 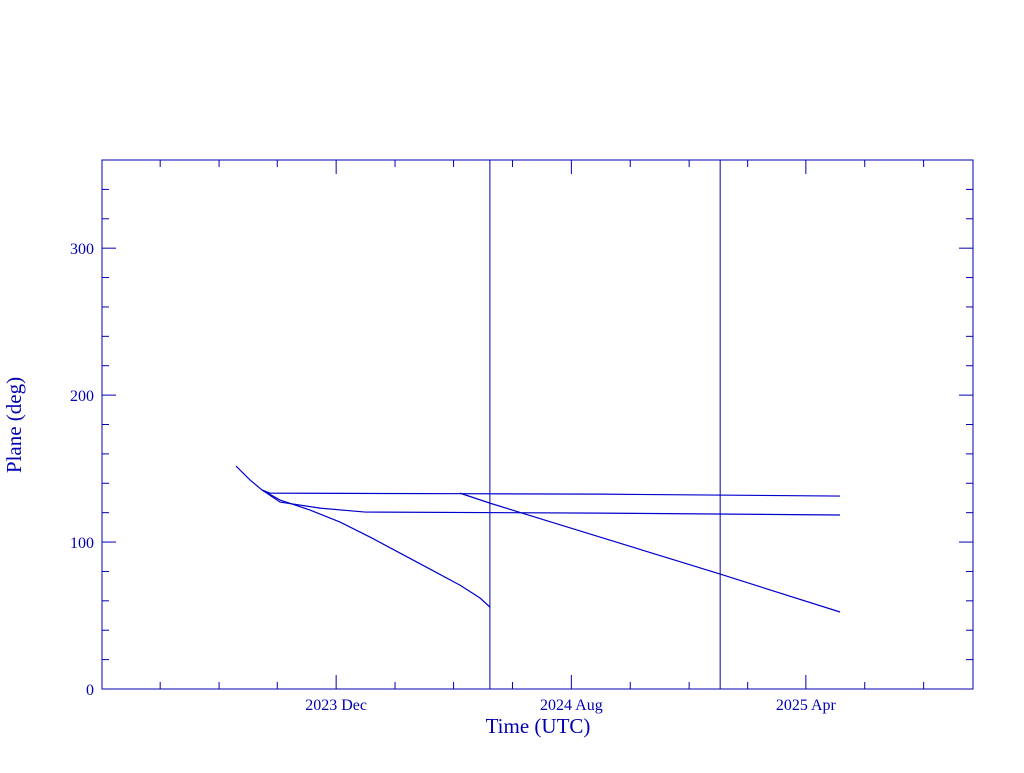 What do you see at coordinates (571, 705) in the screenshot?
I see `x-tick-label: 2024 Aug` at bounding box center [571, 705].